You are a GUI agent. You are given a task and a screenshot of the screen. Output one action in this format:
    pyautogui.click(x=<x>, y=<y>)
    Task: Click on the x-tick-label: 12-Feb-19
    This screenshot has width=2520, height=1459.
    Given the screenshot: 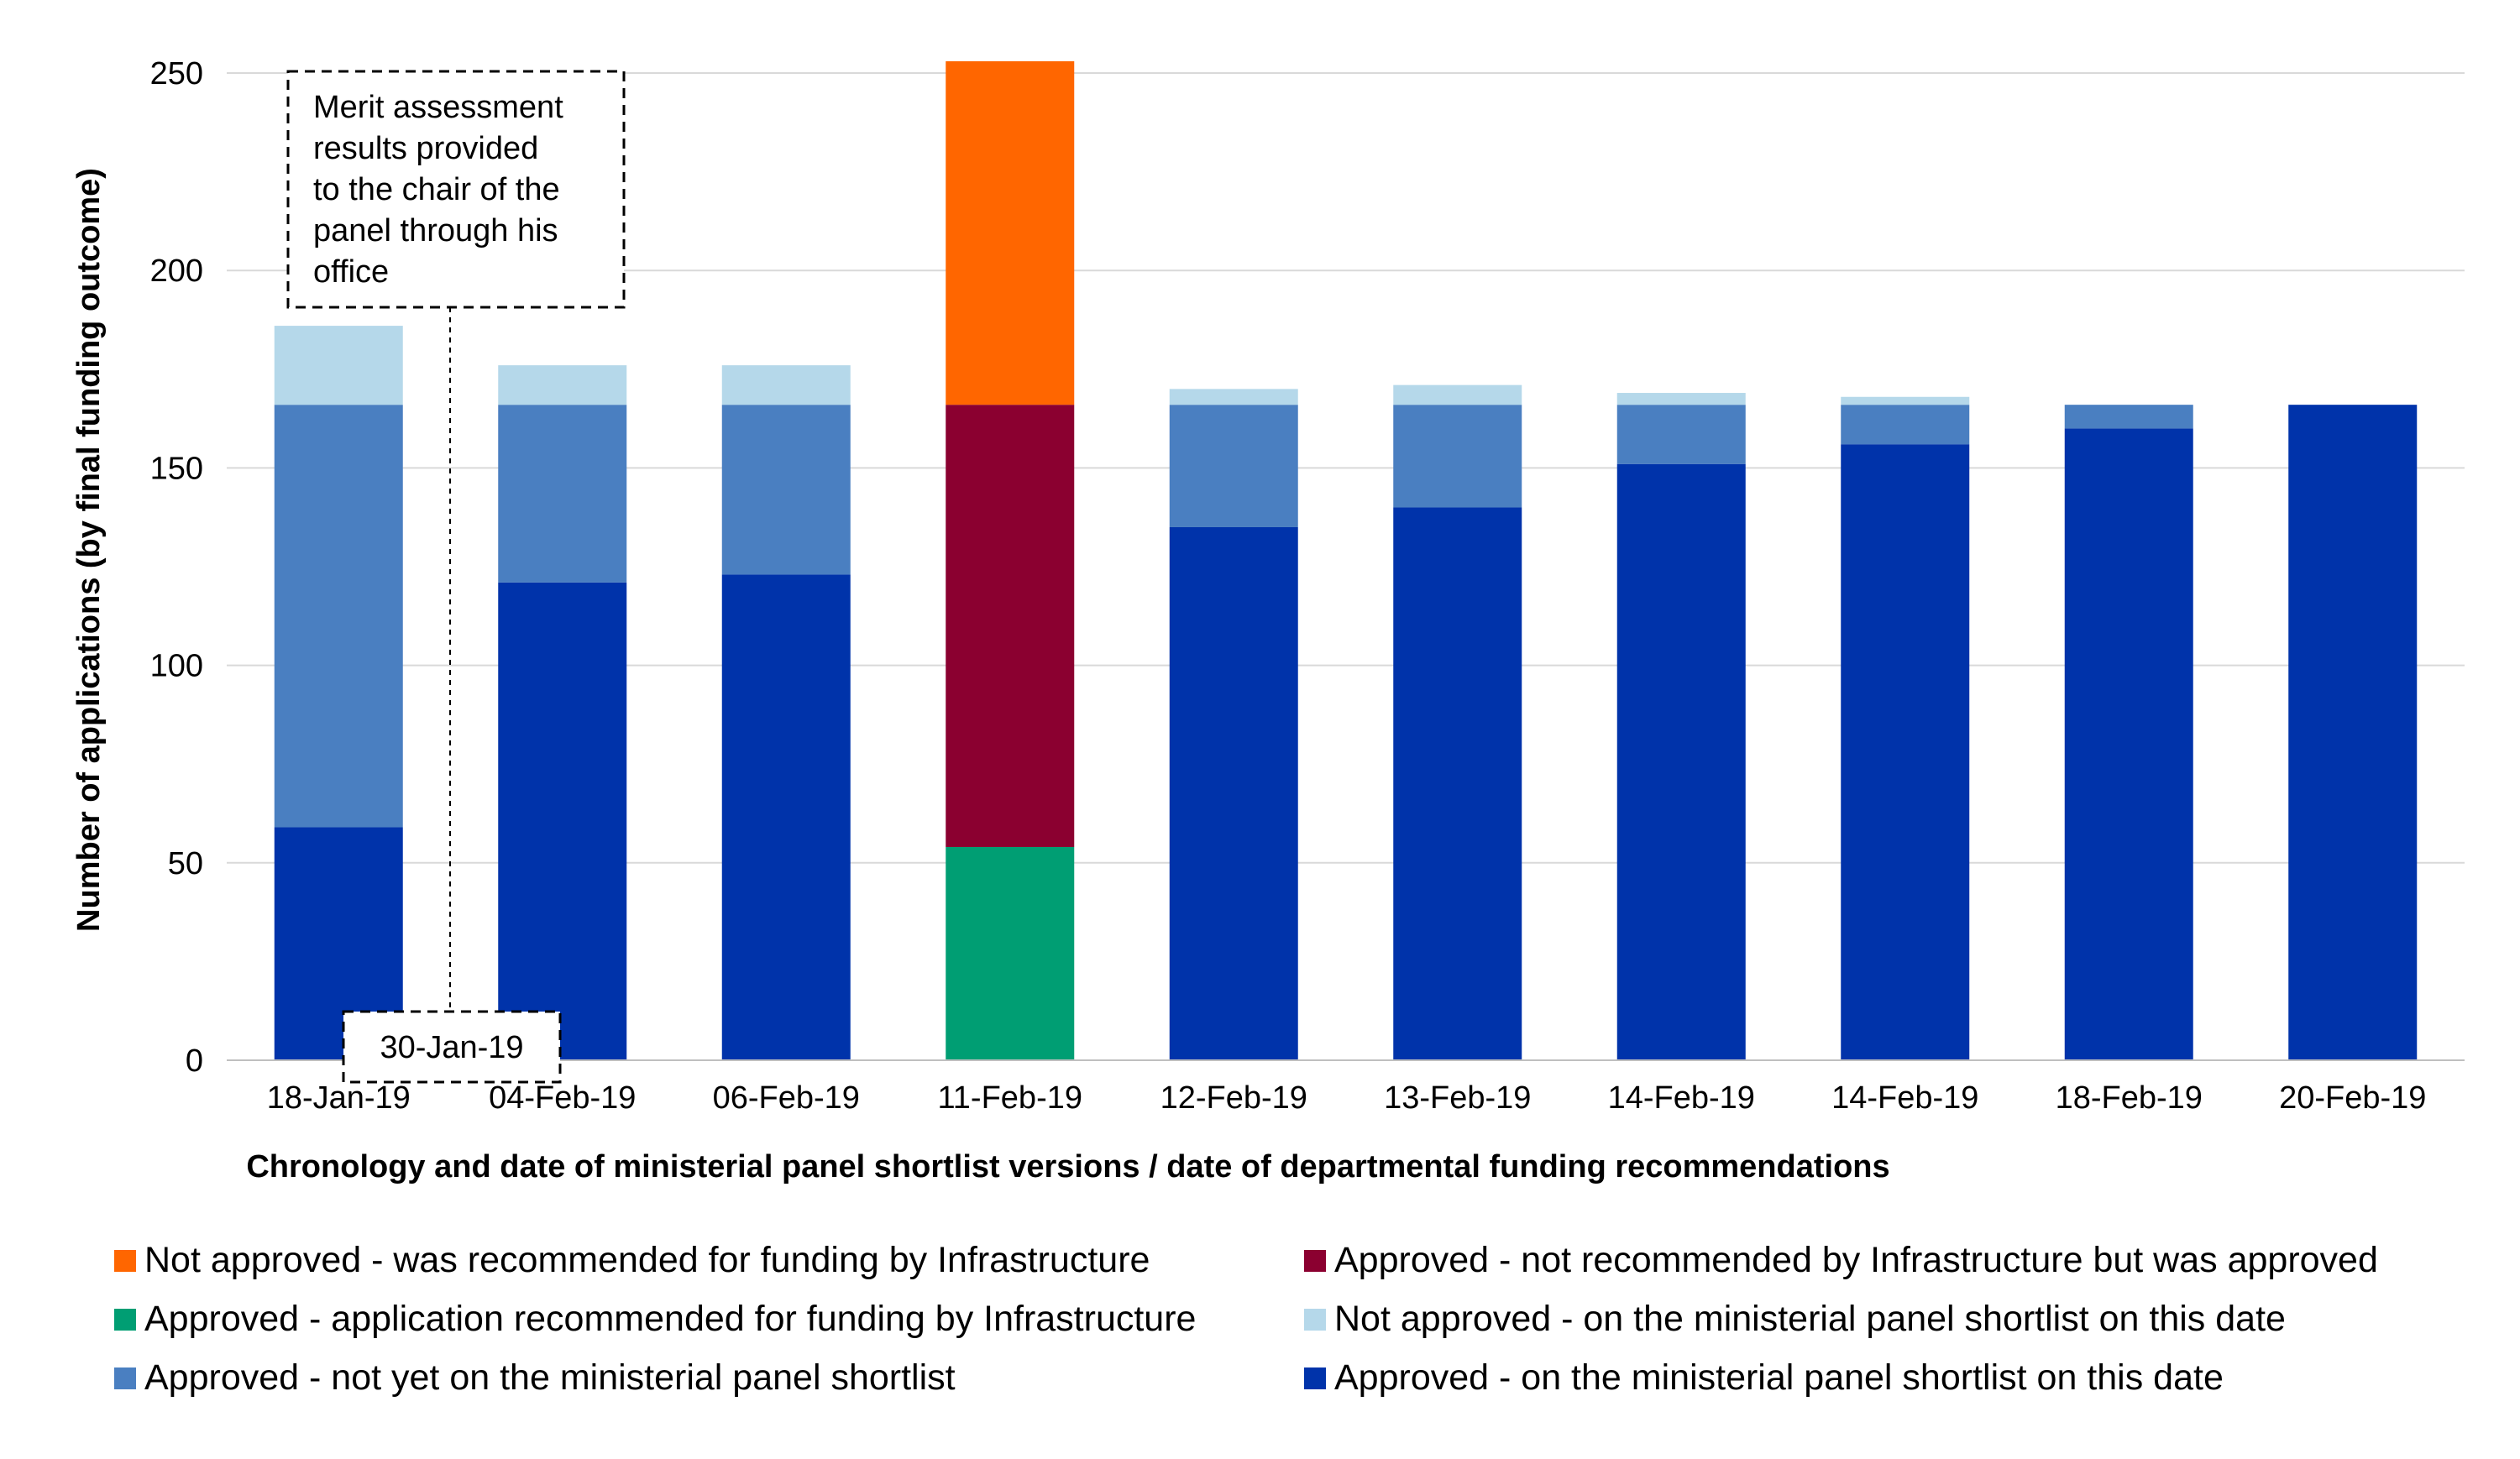 What is the action you would take?
    pyautogui.click(x=1233, y=1098)
    